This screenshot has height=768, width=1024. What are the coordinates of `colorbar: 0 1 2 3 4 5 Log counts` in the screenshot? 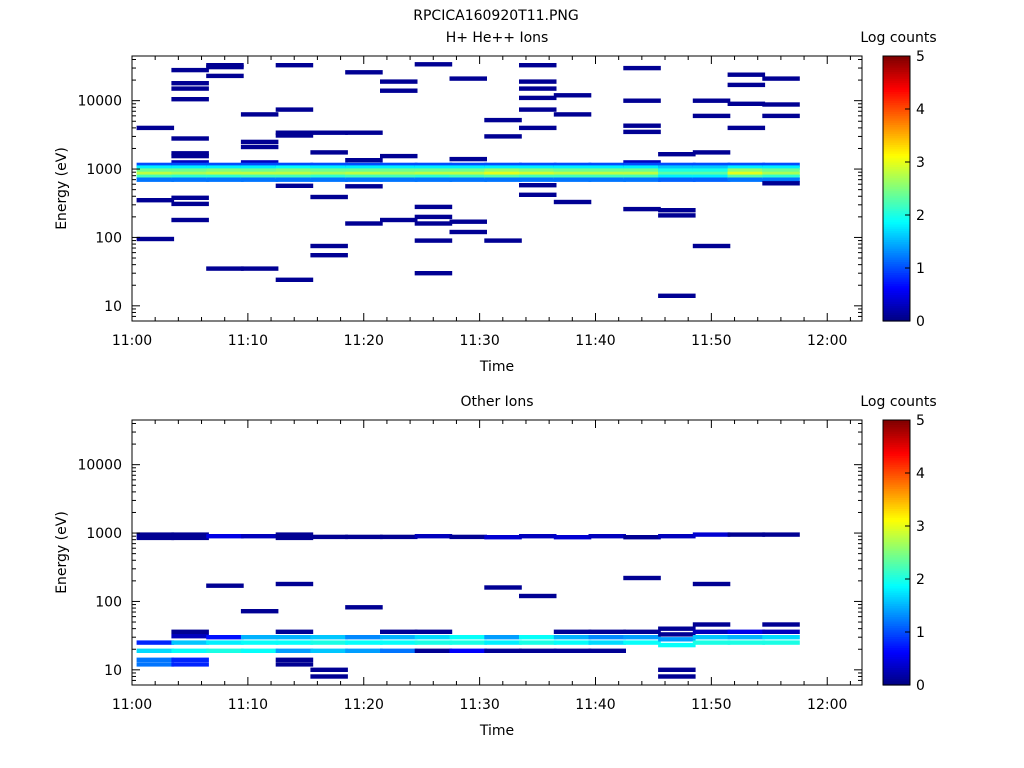 It's located at (898, 180).